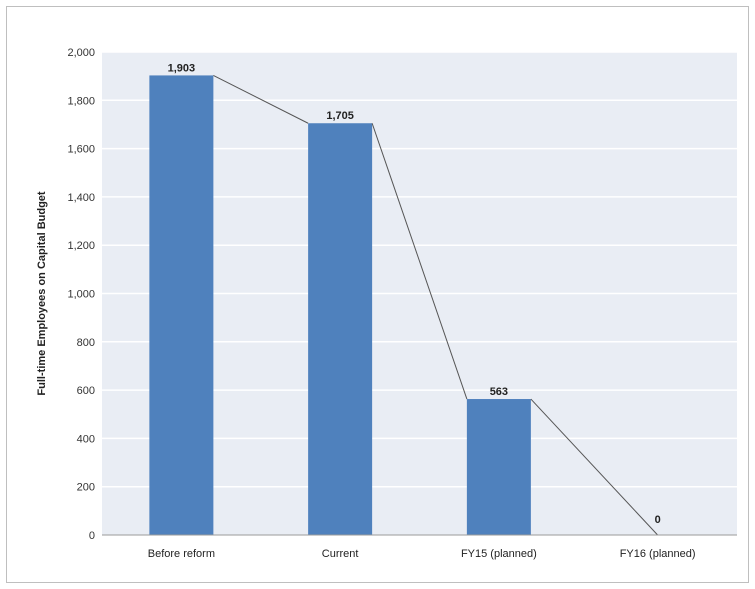 The width and height of the screenshot is (755, 589). I want to click on y-tick-label: 1,200, so click(81, 246).